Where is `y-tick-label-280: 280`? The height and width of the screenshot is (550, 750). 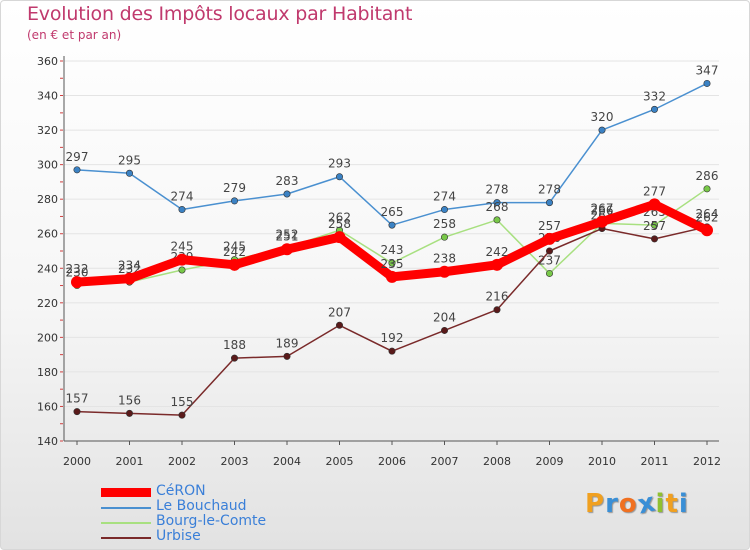
y-tick-label-280: 280 is located at coordinates (47, 199).